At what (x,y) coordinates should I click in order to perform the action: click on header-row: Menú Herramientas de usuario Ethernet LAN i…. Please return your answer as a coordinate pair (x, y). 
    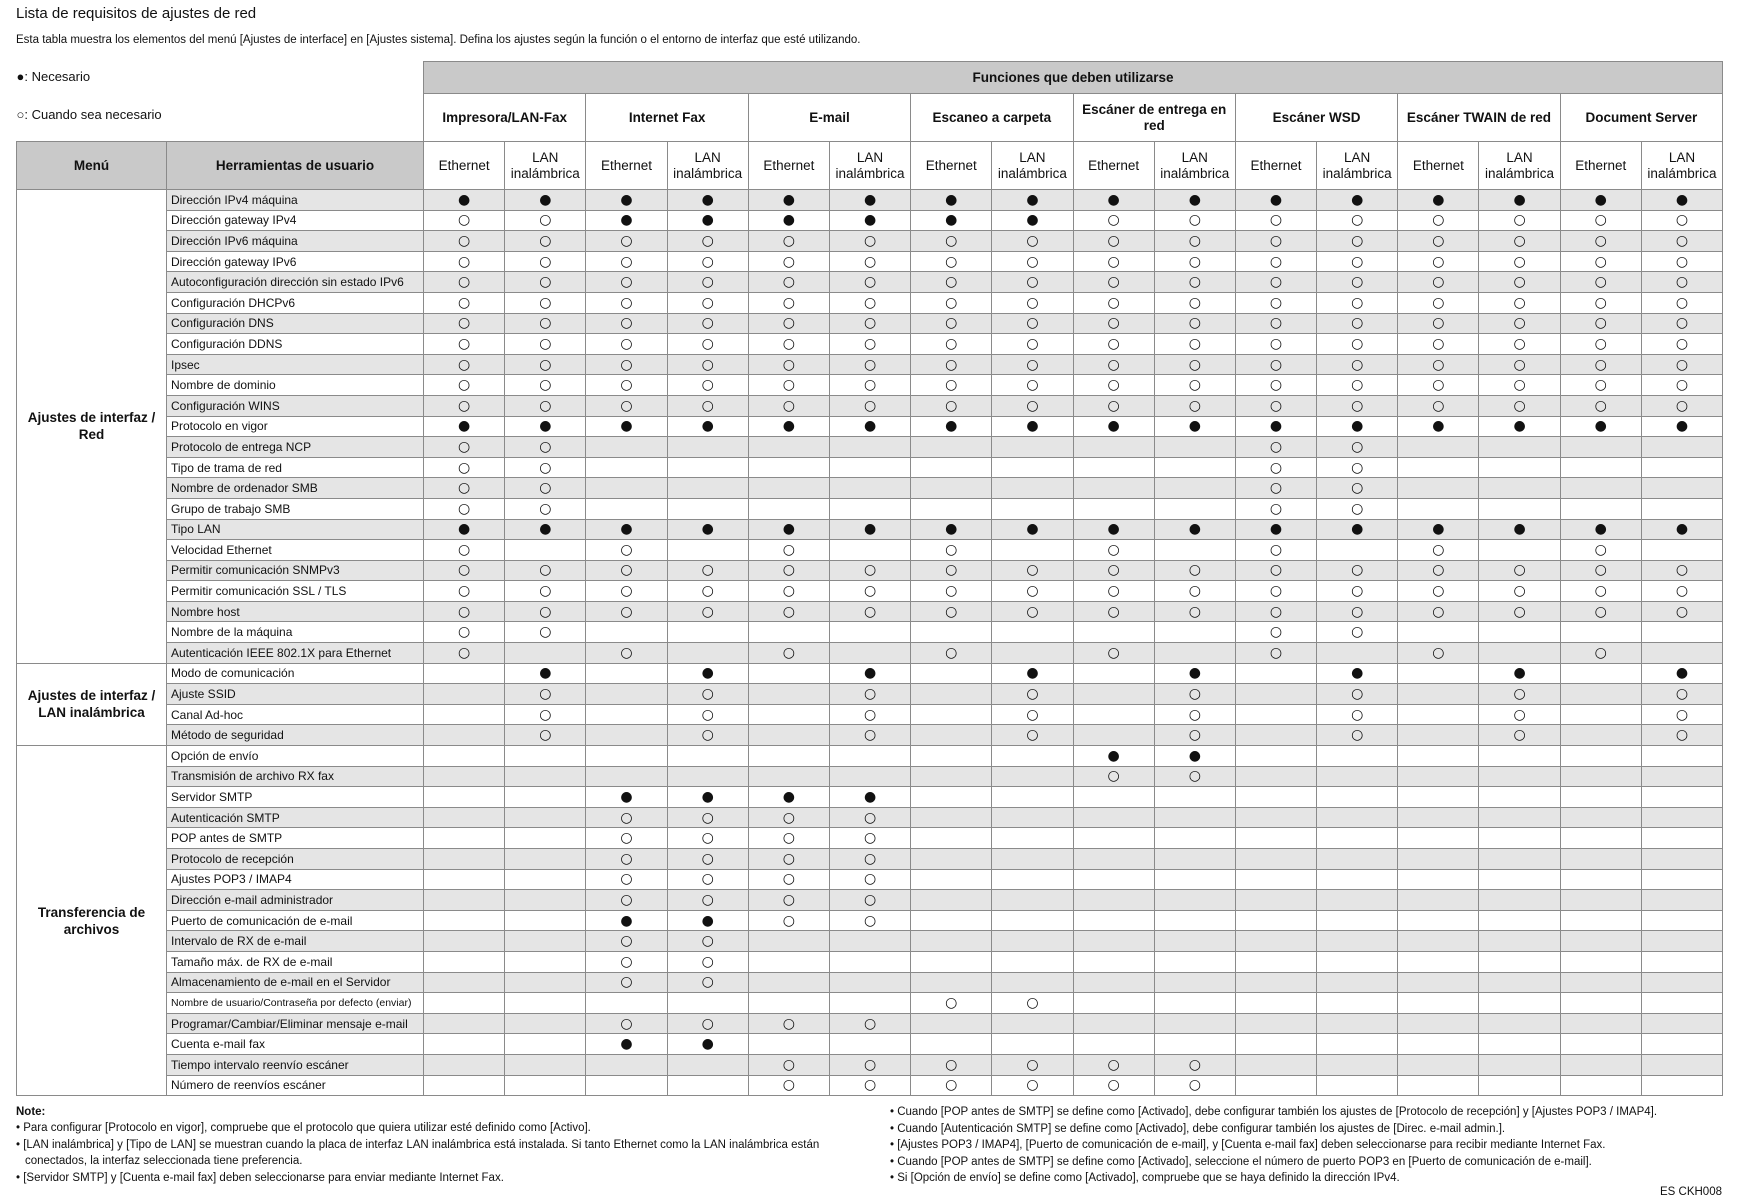
    Looking at the image, I should click on (870, 165).